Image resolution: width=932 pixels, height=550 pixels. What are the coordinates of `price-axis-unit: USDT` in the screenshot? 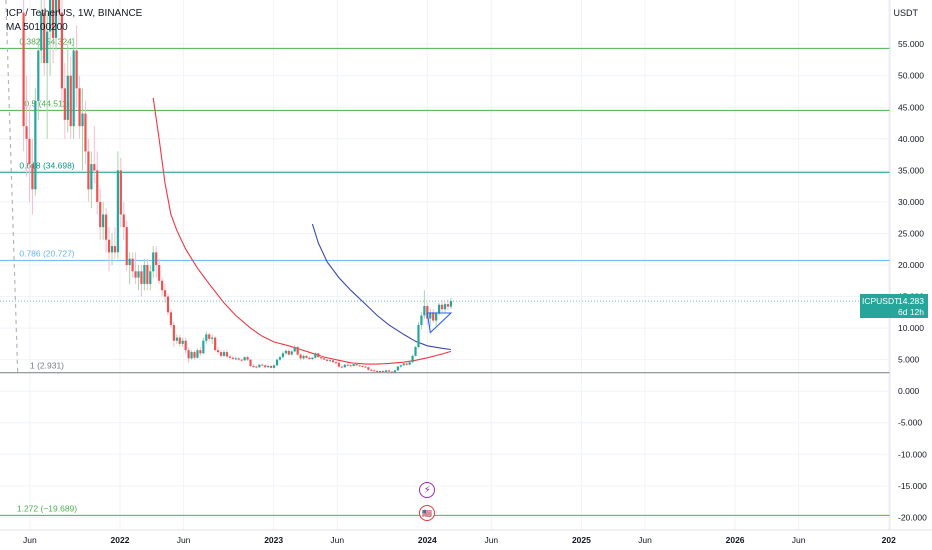 It's located at (906, 13).